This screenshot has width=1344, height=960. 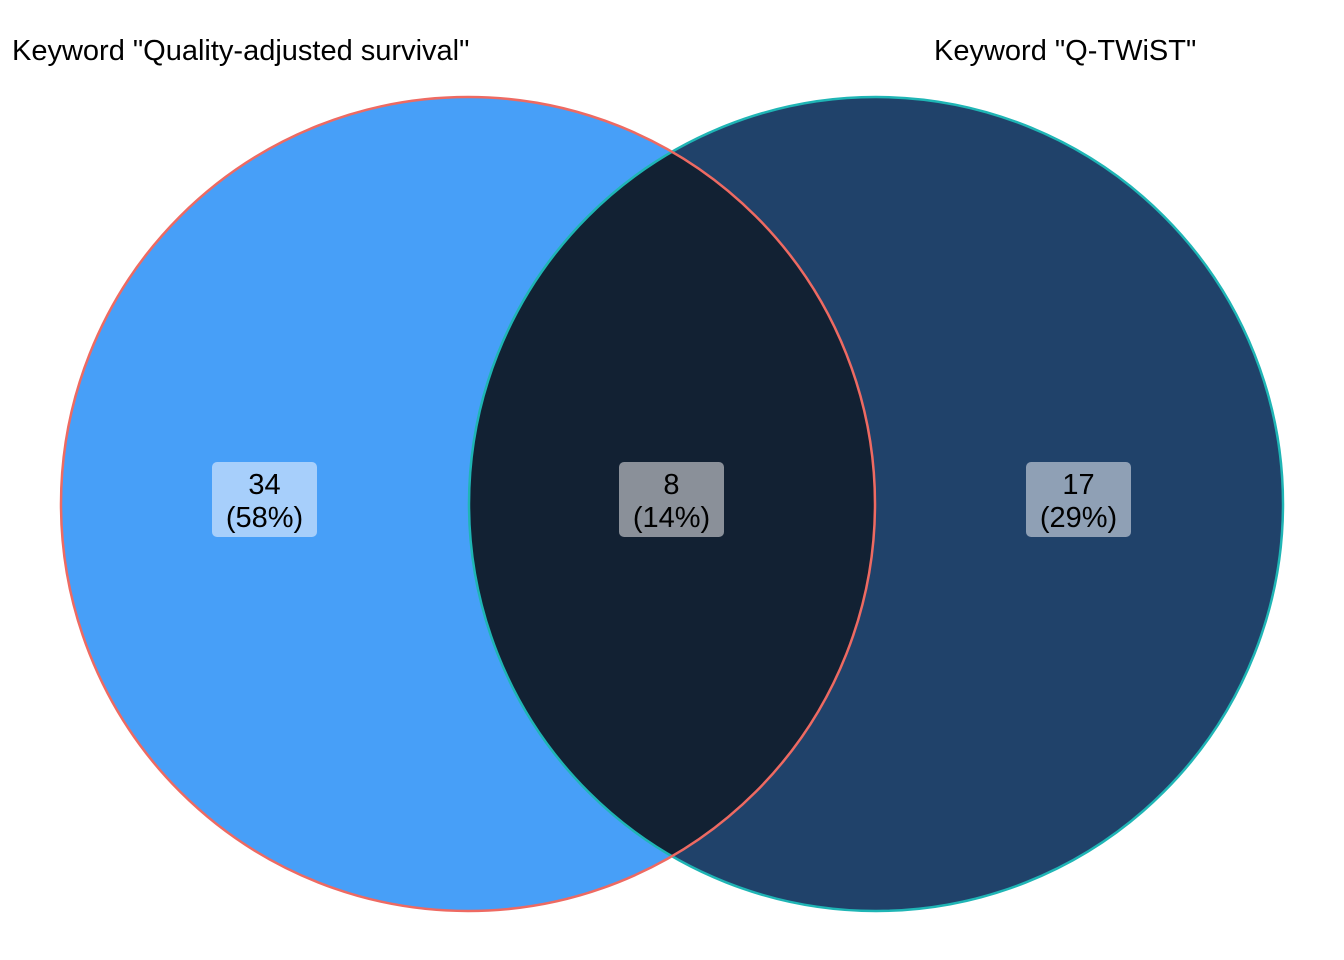 What do you see at coordinates (671, 485) in the screenshot?
I see `count-intersection: 8` at bounding box center [671, 485].